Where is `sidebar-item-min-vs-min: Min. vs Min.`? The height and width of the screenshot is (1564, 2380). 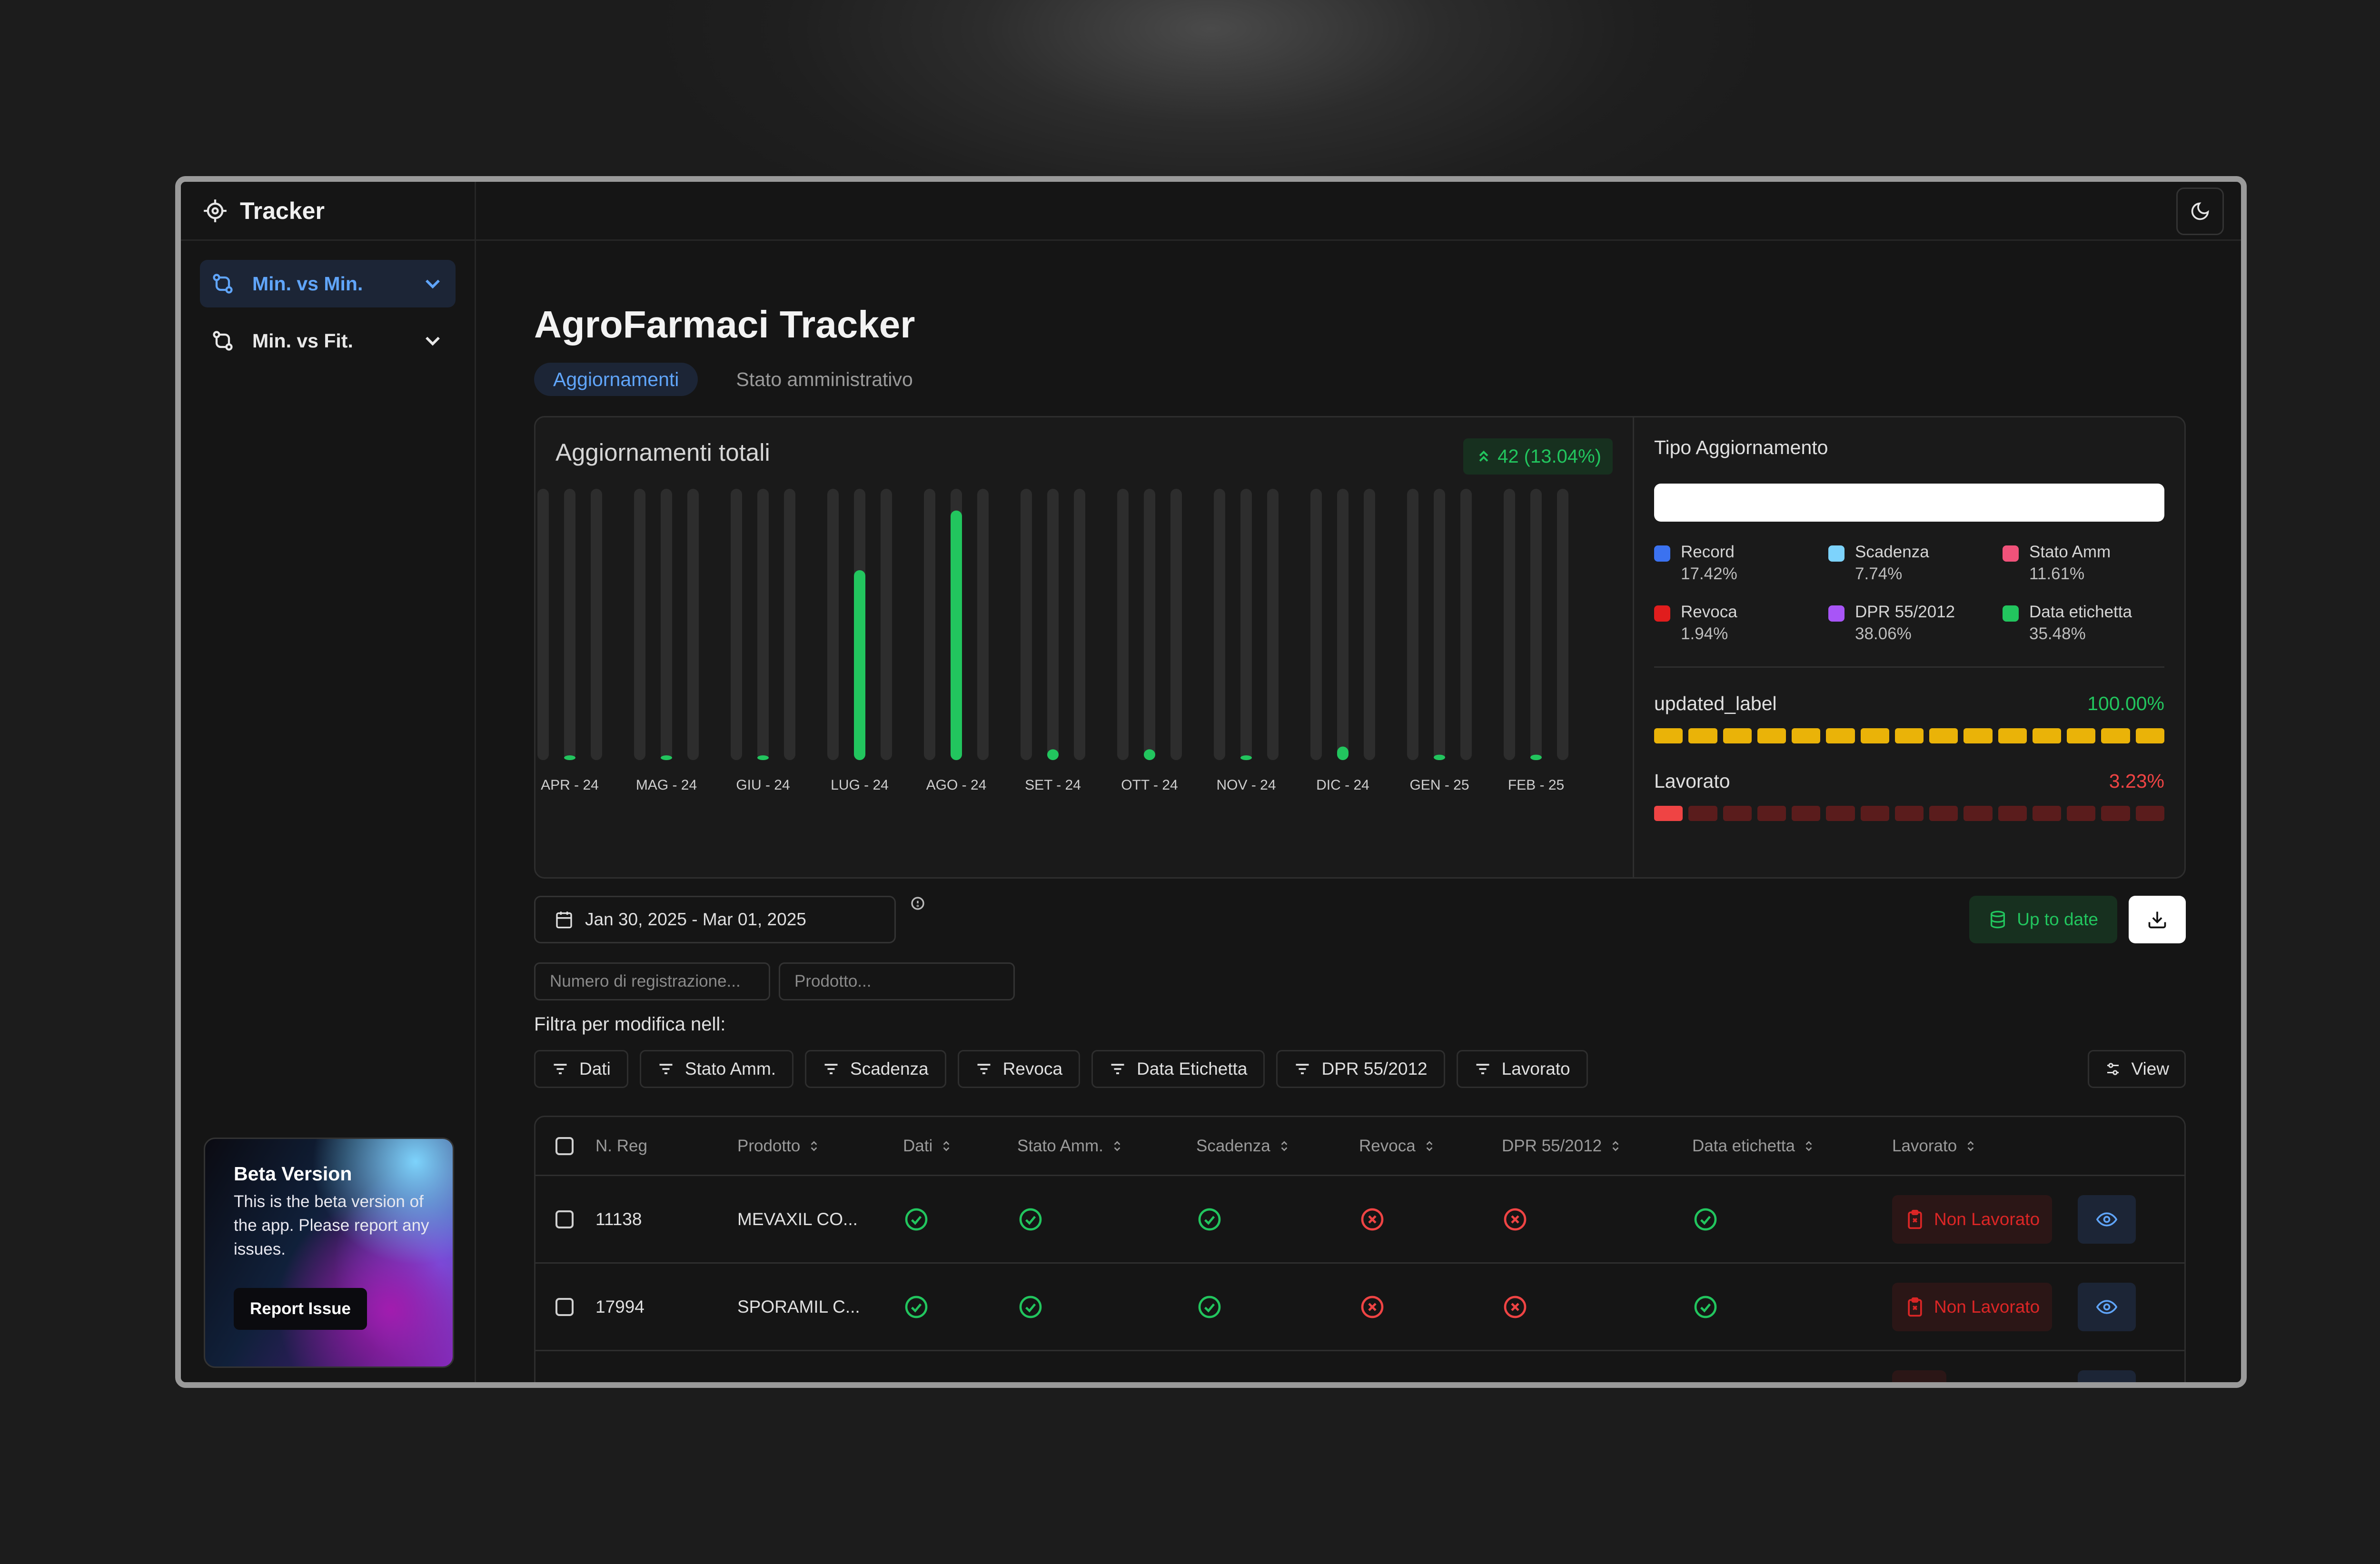
sidebar-item-min-vs-min: Min. vs Min. is located at coordinates (328, 283).